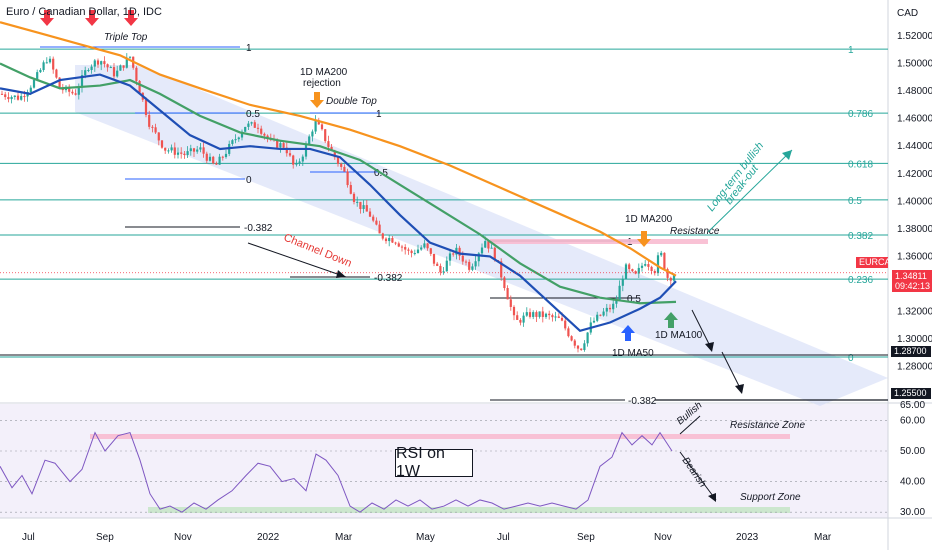  Describe the element at coordinates (379, 114) in the screenshot. I see `inner-fib-label-3: 1` at that location.